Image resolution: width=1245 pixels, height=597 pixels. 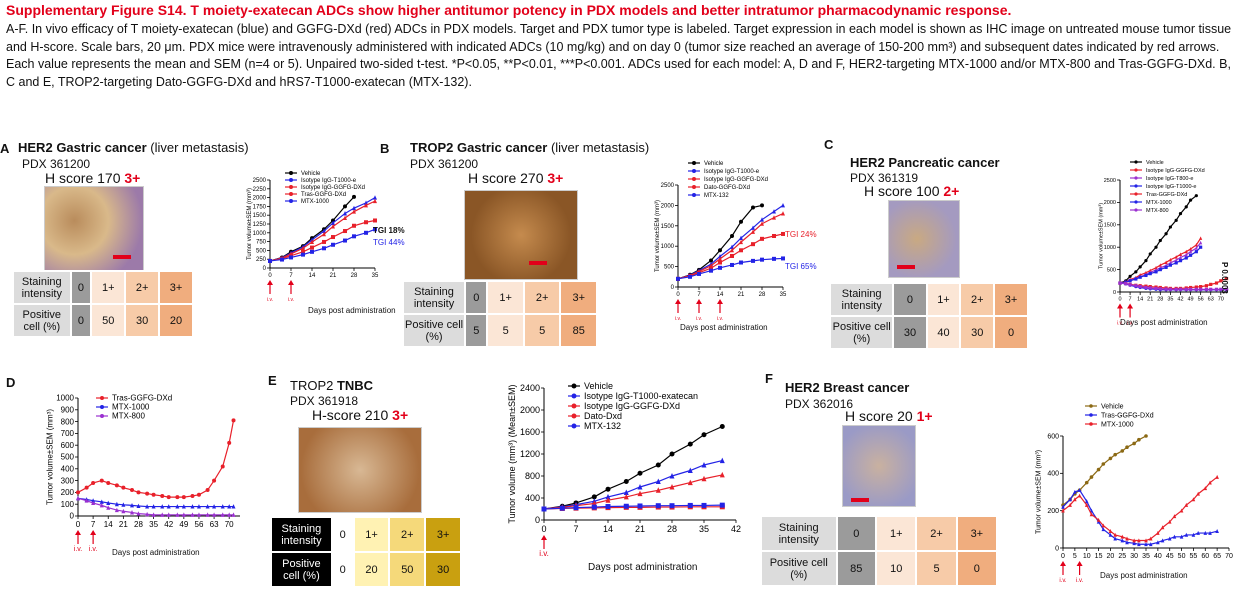 I want to click on x-tick-label: 15, so click(x=1099, y=556).